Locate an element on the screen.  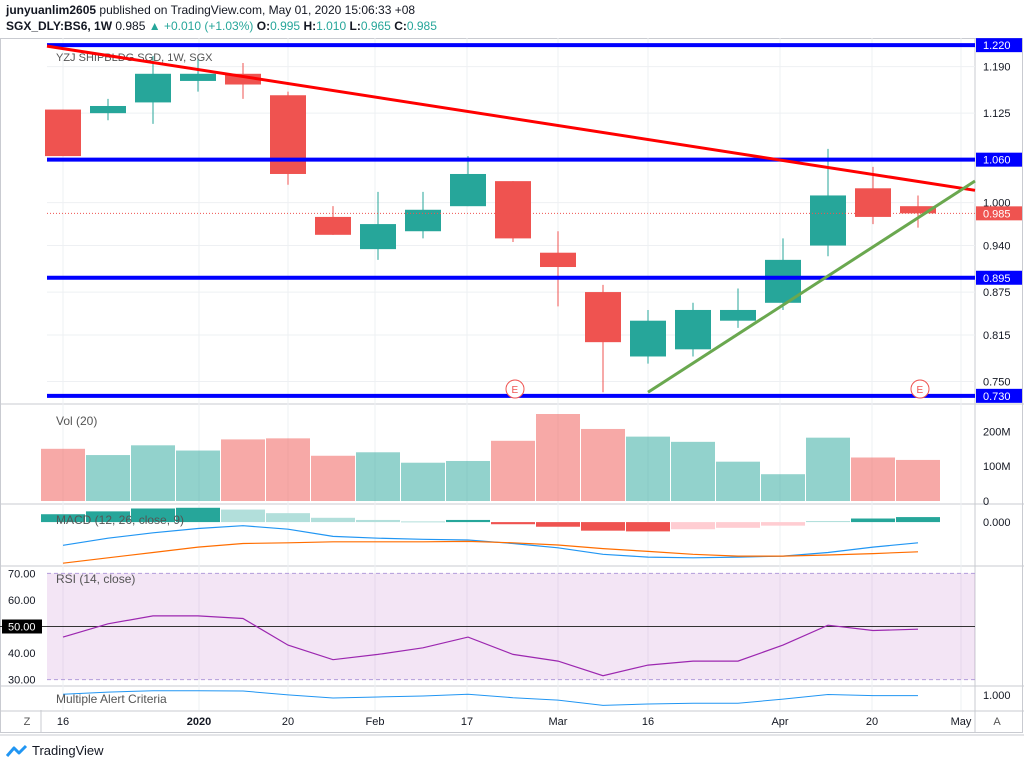
author-name: junyuanlim2605 is located at coordinates (51, 10).